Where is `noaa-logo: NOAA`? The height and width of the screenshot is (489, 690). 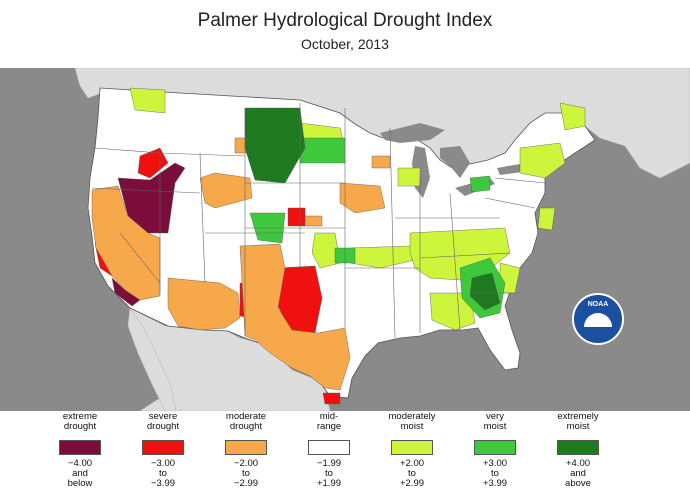
noaa-logo: NOAA is located at coordinates (598, 319).